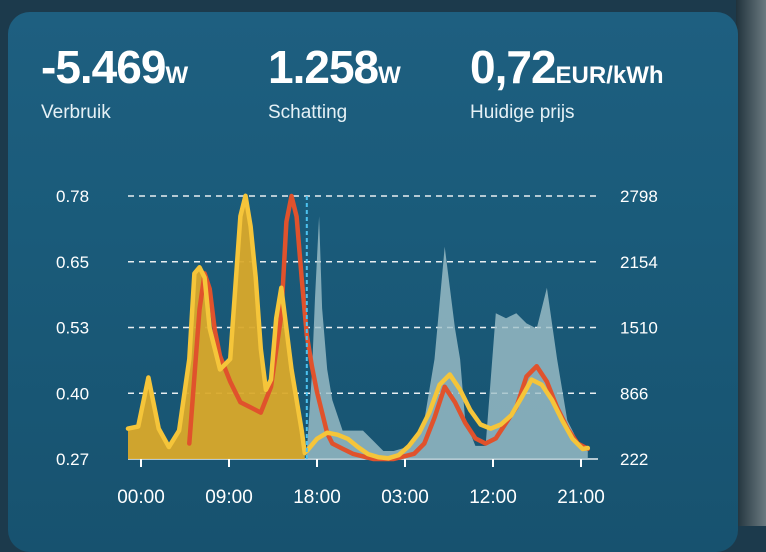  What do you see at coordinates (72, 262) in the screenshot?
I see `y-left-tick-label: 0.65` at bounding box center [72, 262].